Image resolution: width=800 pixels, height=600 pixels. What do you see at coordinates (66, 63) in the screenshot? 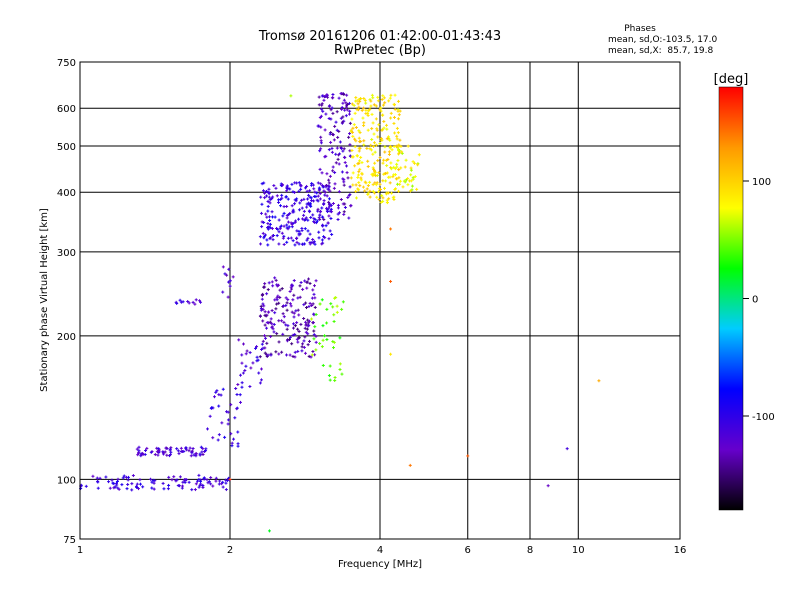
I see `y-tick-label: 750` at bounding box center [66, 63].